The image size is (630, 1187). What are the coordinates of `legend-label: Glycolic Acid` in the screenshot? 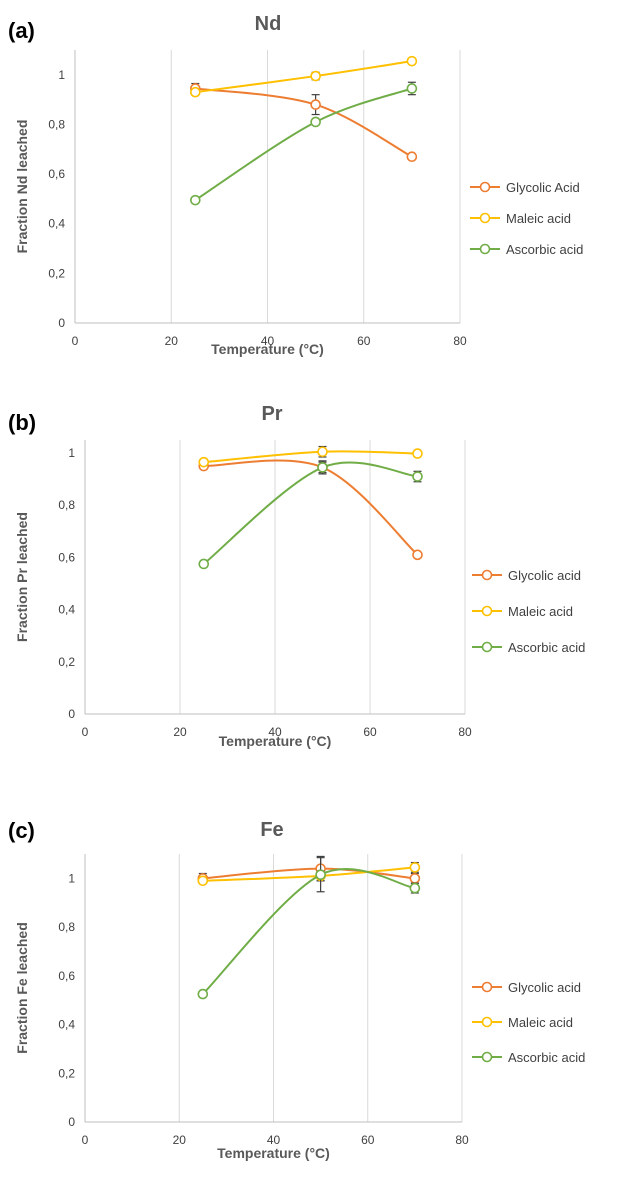 It's located at (543, 187).